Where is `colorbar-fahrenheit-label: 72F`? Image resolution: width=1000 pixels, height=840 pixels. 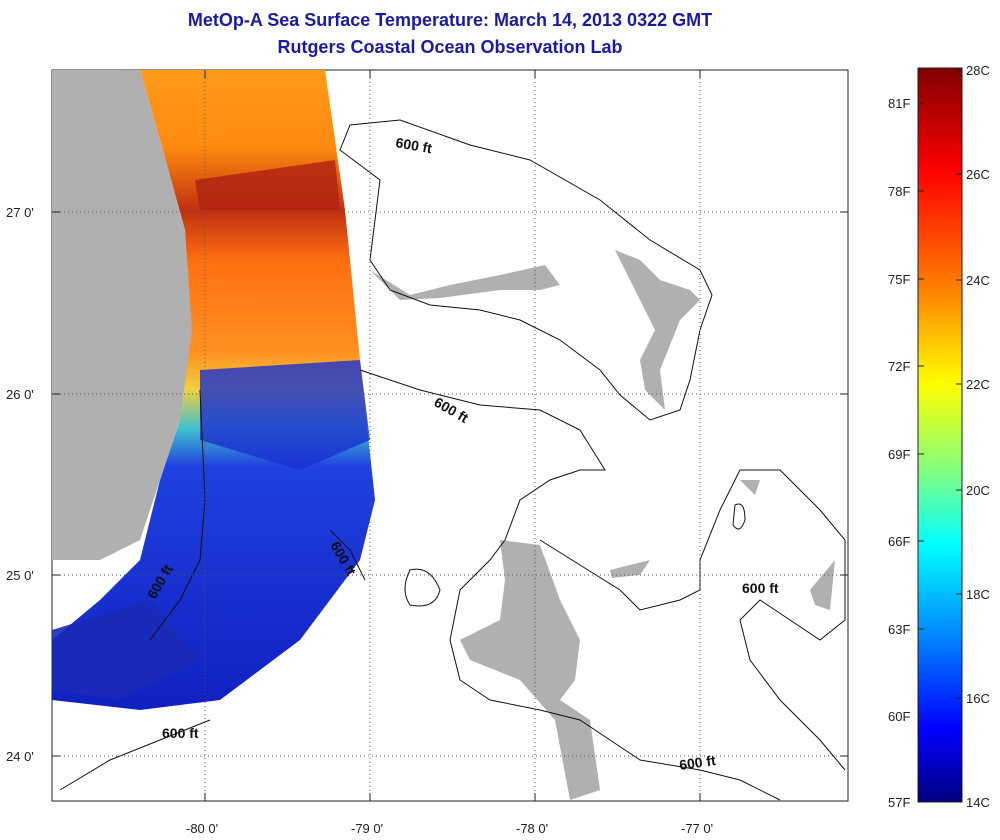
colorbar-fahrenheit-label: 72F is located at coordinates (899, 366).